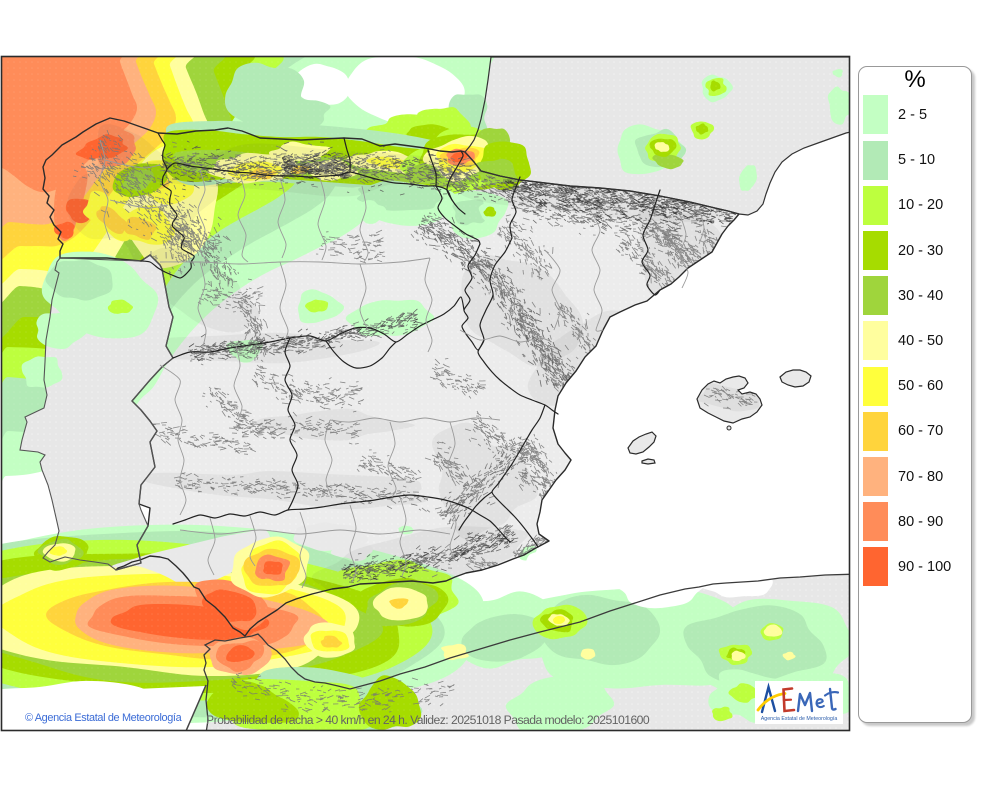 The height and width of the screenshot is (790, 1000). What do you see at coordinates (799, 719) in the screenshot?
I see `svg-text:Agencia Estatal de Meteorologí: Agencia Estatal de Meteorología` at bounding box center [799, 719].